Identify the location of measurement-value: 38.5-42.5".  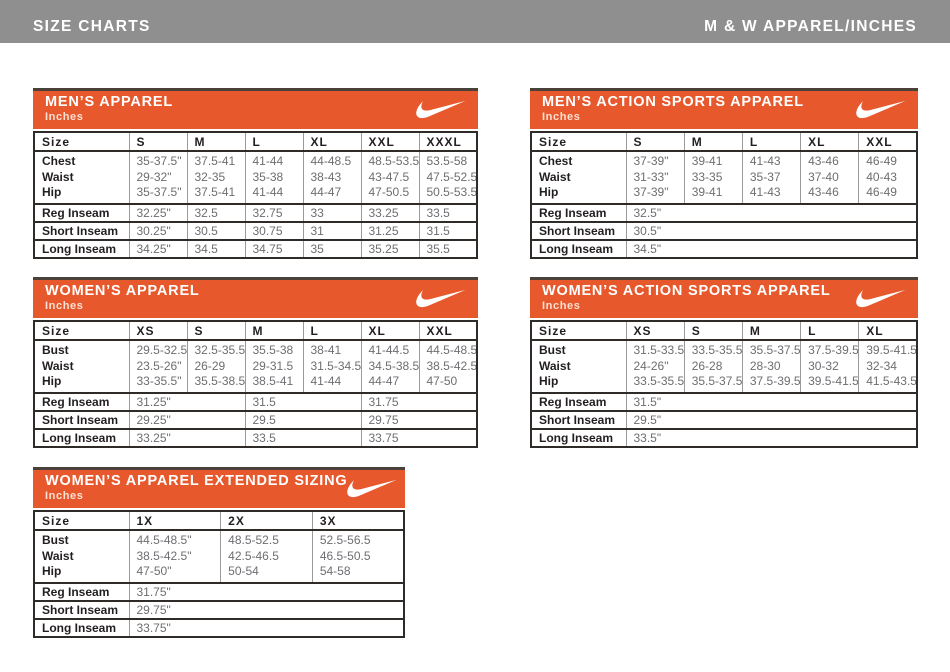
(164, 555).